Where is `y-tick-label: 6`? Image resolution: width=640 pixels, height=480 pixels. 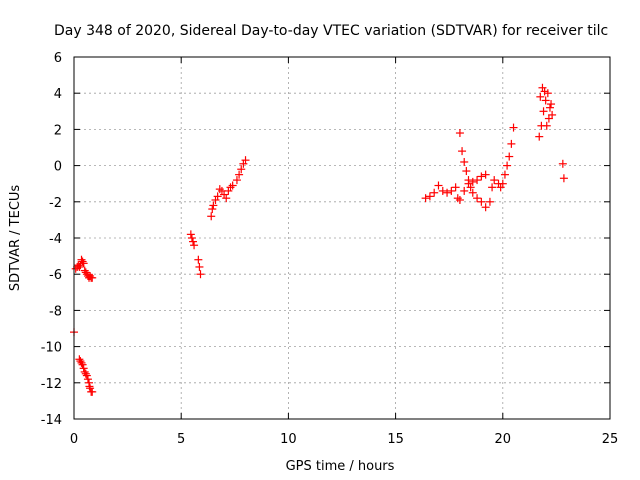
y-tick-label: 6 is located at coordinates (58, 58).